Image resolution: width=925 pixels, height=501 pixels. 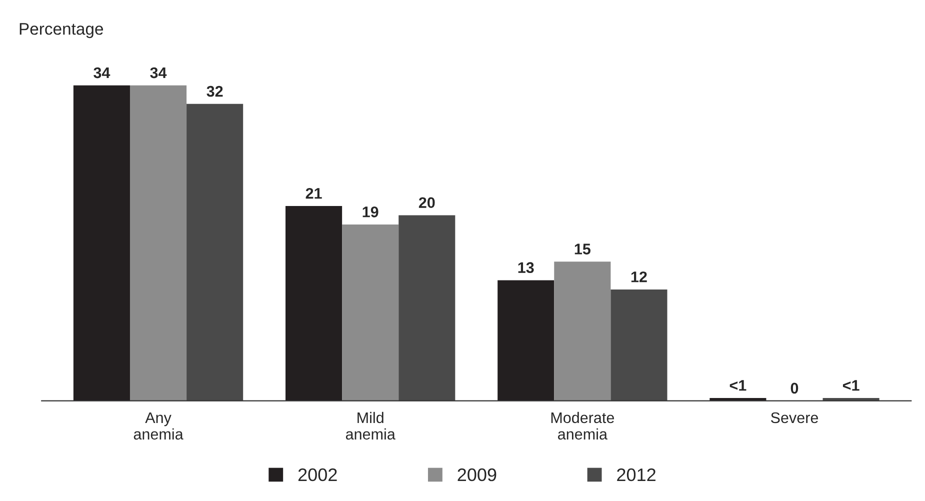 What do you see at coordinates (317, 475) in the screenshot?
I see `legend-label: 2002` at bounding box center [317, 475].